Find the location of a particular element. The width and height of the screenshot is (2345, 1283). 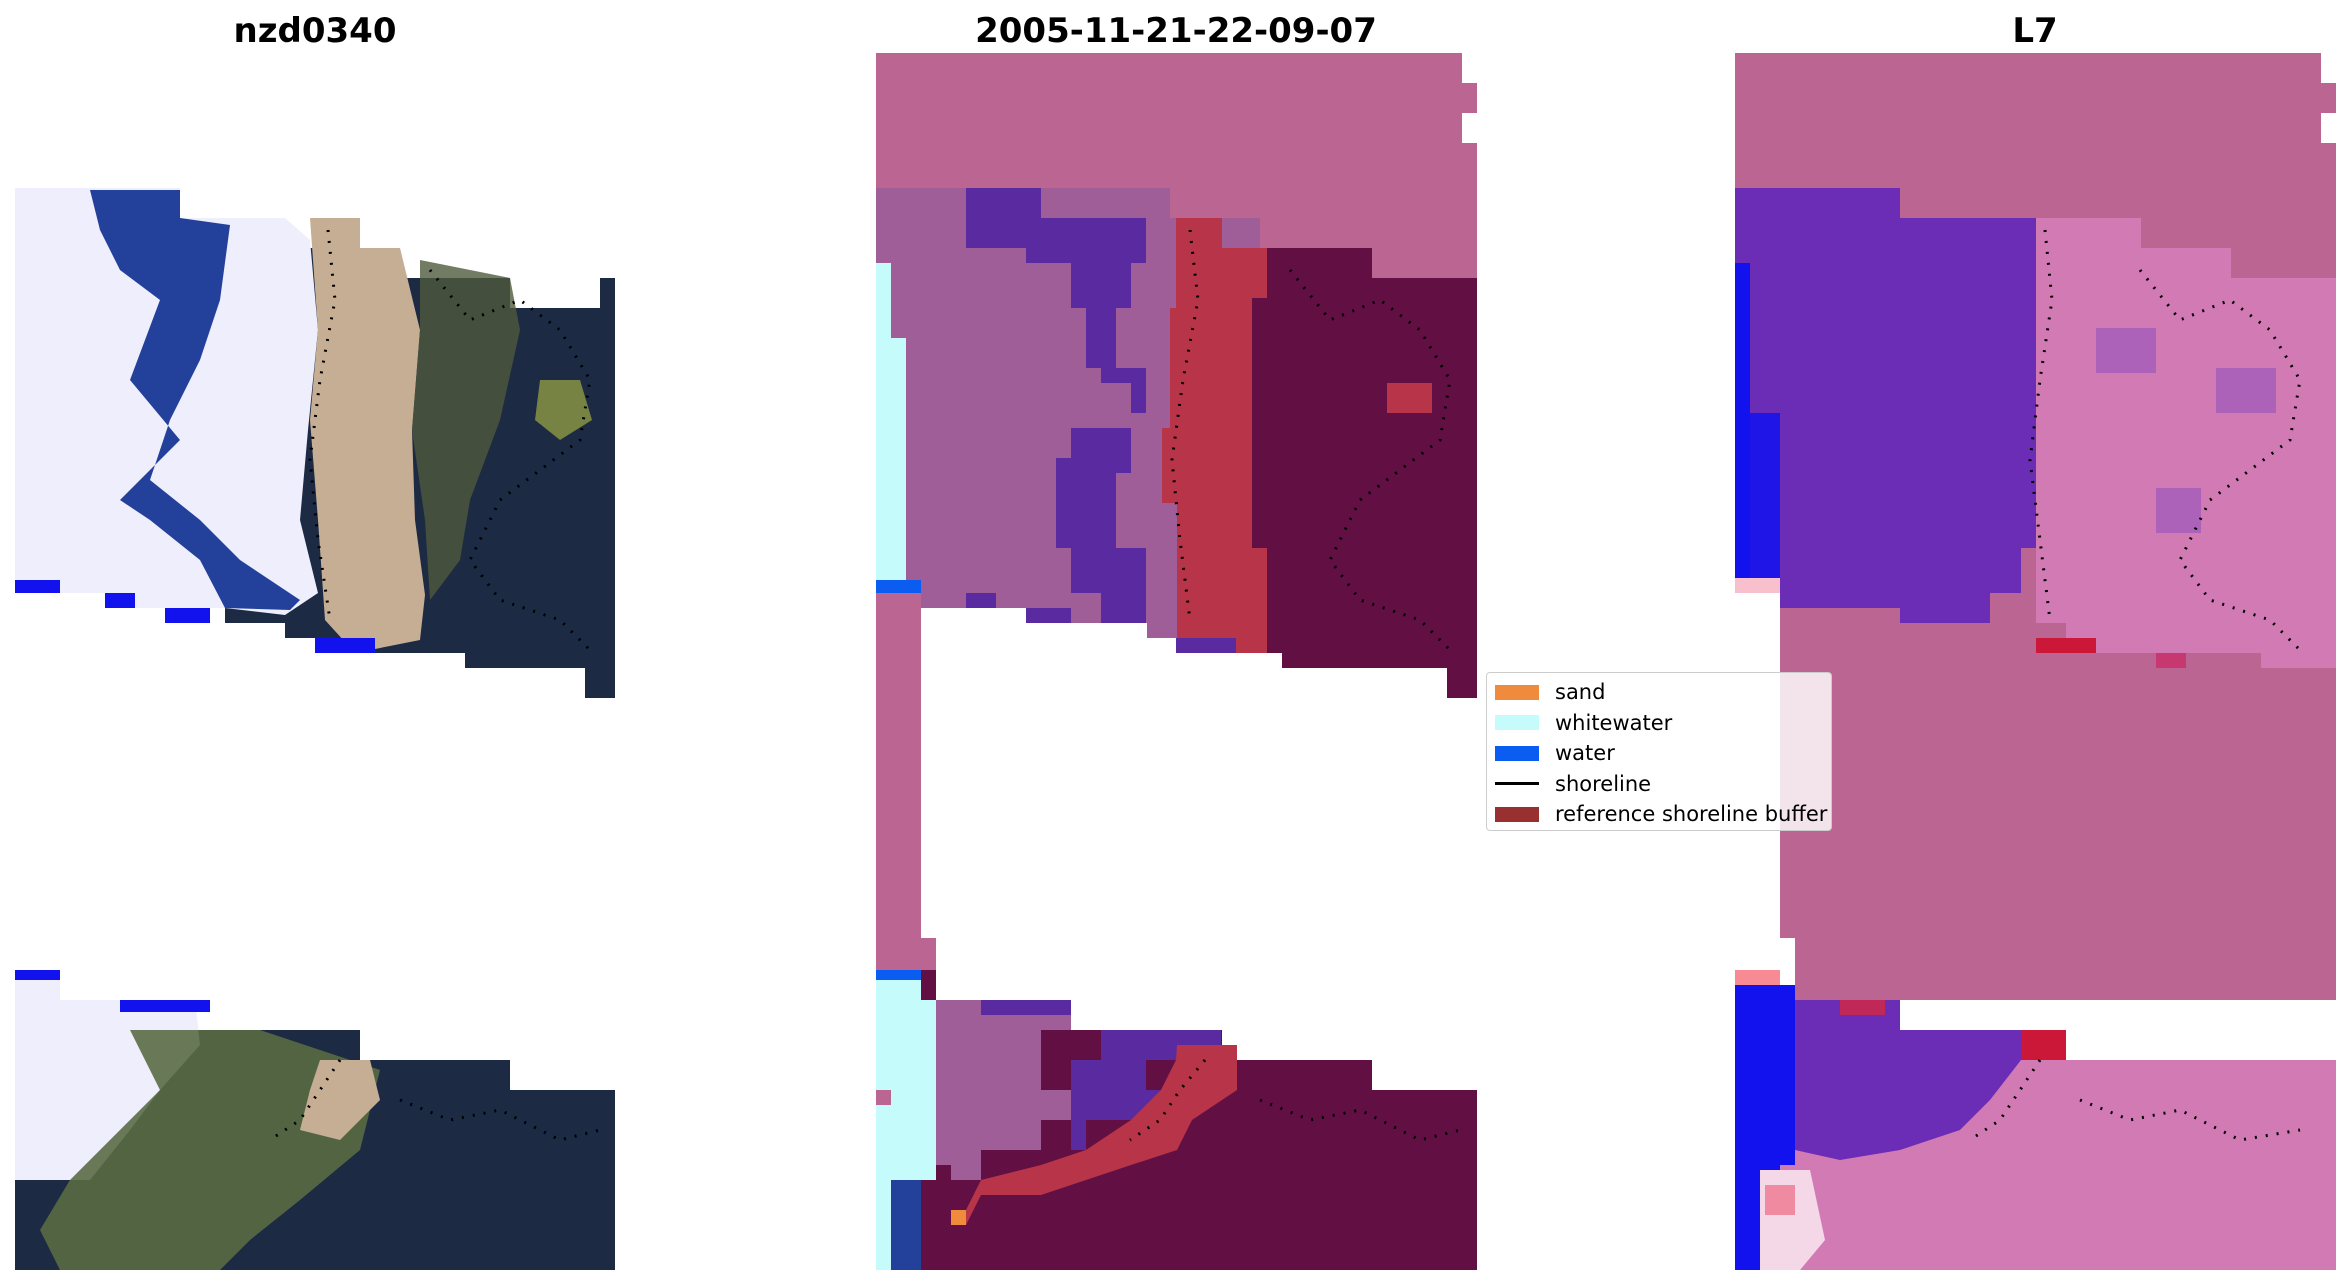

legend-item-buffer: reference shoreline buffer is located at coordinates (1663, 814).